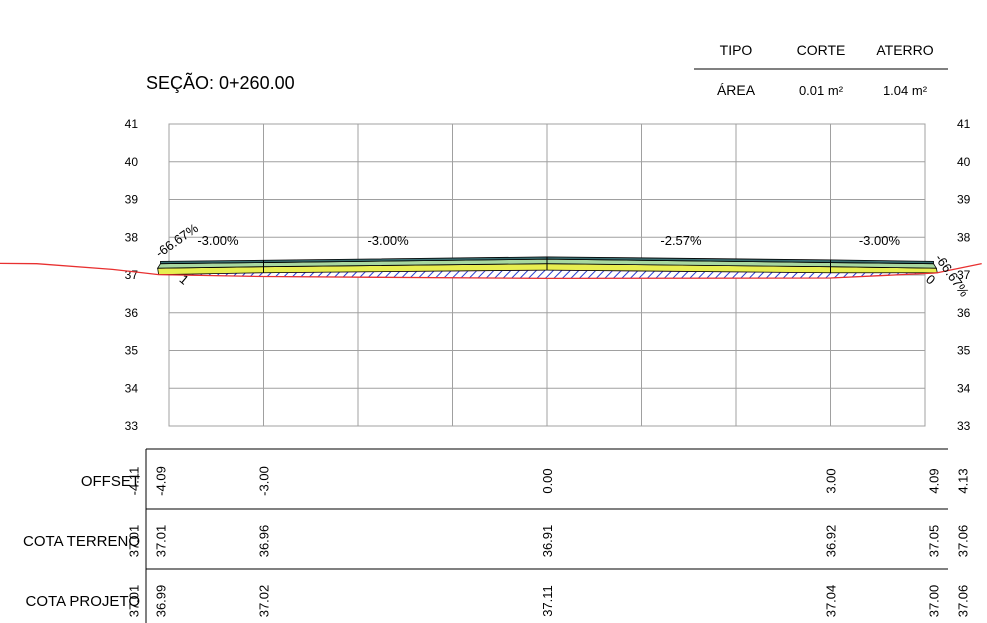  What do you see at coordinates (962, 480) in the screenshot?
I see `band-value: 4.13` at bounding box center [962, 480].